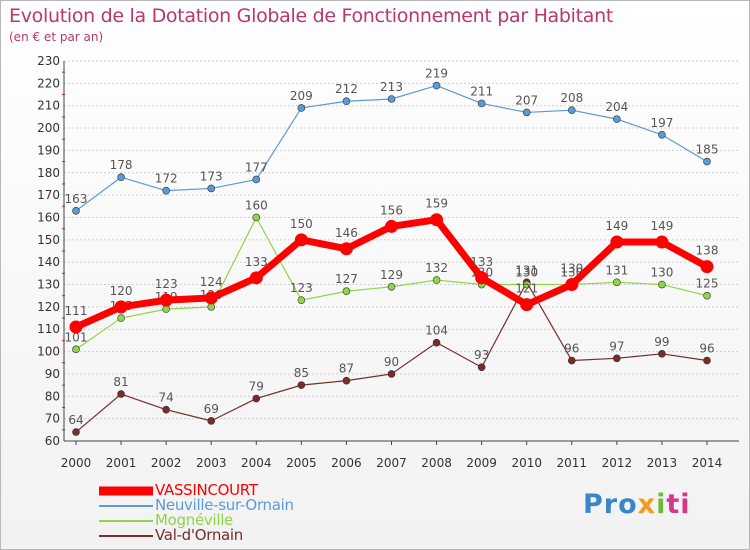 The width and height of the screenshot is (750, 550). Describe the element at coordinates (76, 349) in the screenshot. I see `point-mogn-ville-2000` at that location.